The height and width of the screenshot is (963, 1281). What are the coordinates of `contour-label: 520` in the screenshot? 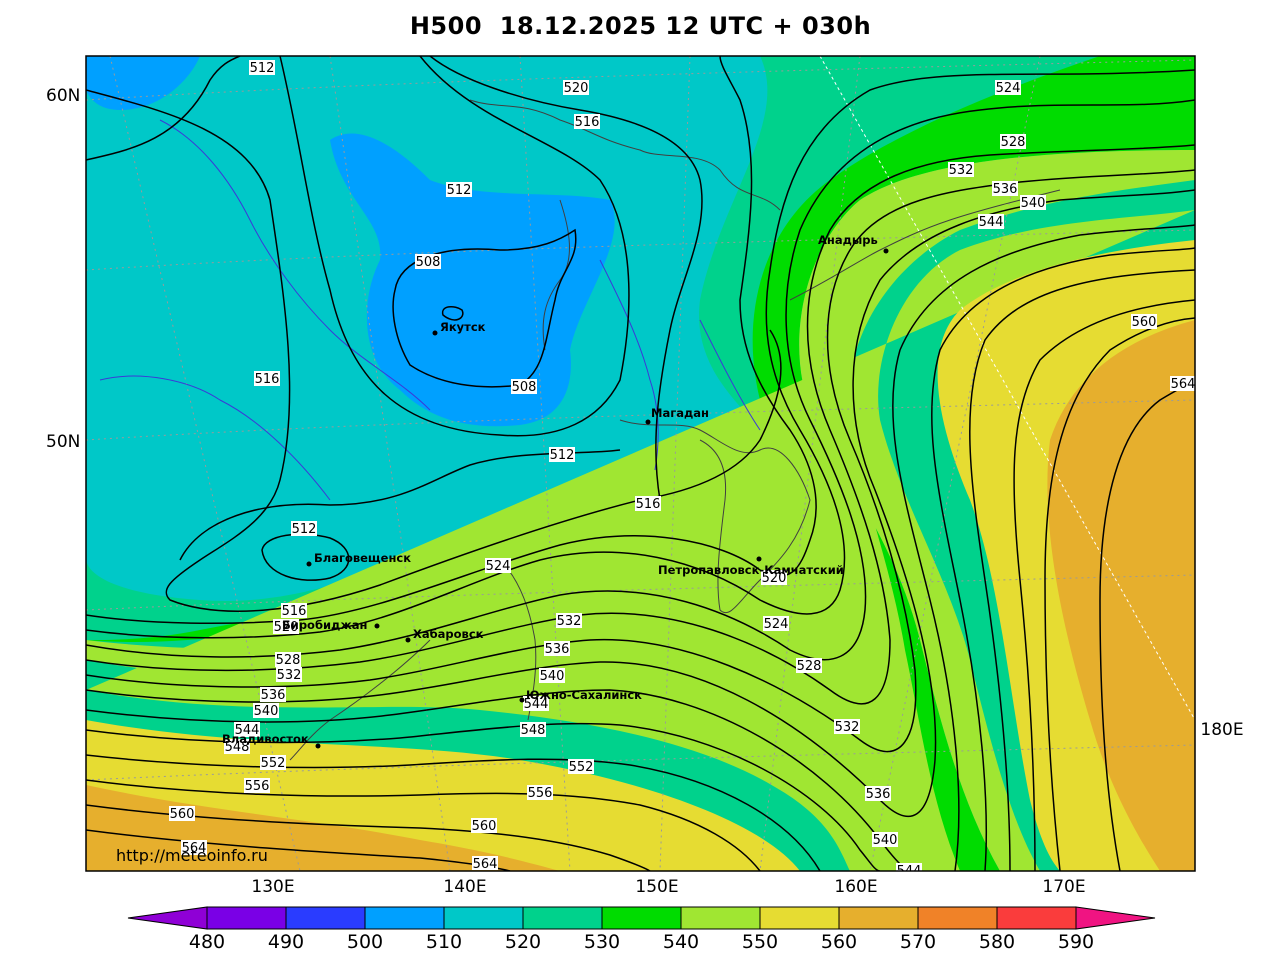 It's located at (774, 578).